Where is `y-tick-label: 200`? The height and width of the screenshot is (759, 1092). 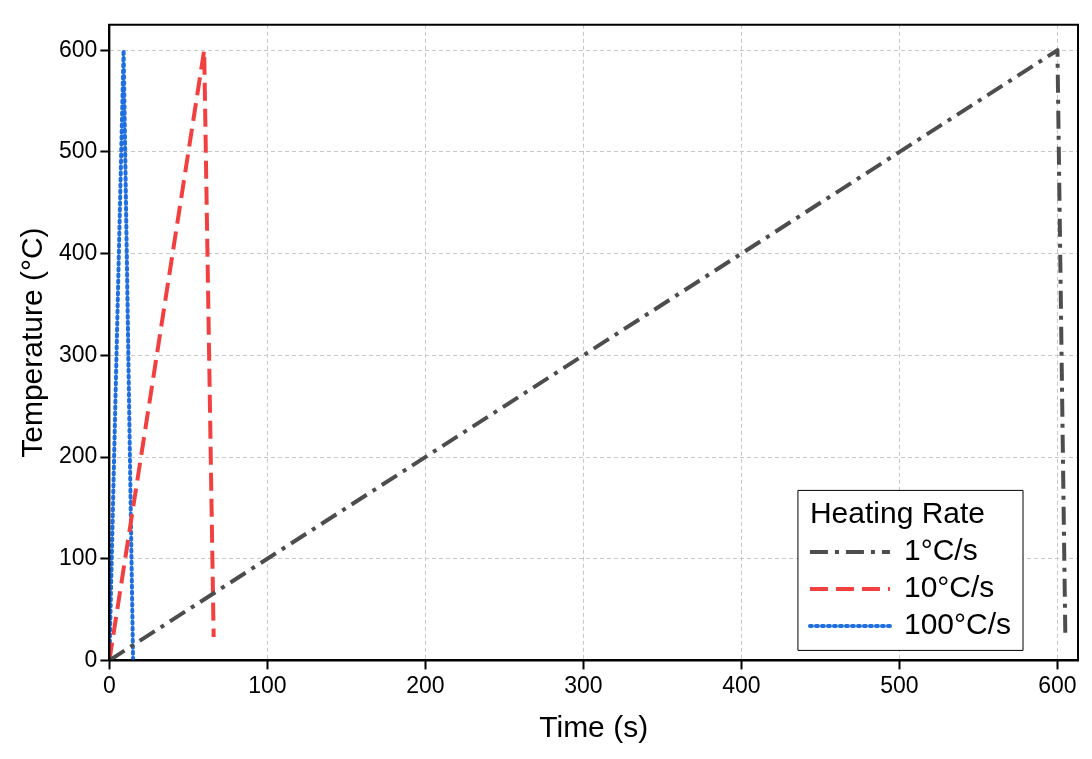
y-tick-label: 200 is located at coordinates (78, 455).